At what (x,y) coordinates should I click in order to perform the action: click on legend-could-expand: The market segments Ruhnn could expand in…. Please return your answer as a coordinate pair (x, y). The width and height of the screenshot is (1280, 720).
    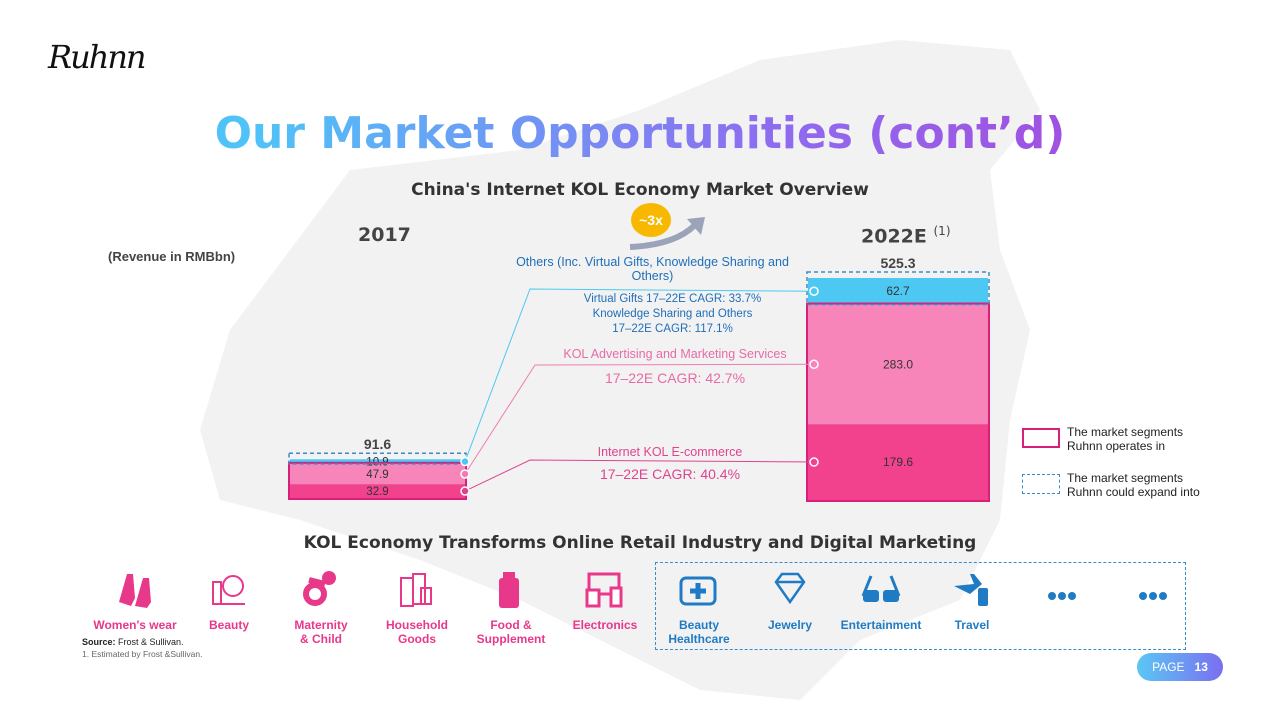
    Looking at the image, I should click on (1133, 485).